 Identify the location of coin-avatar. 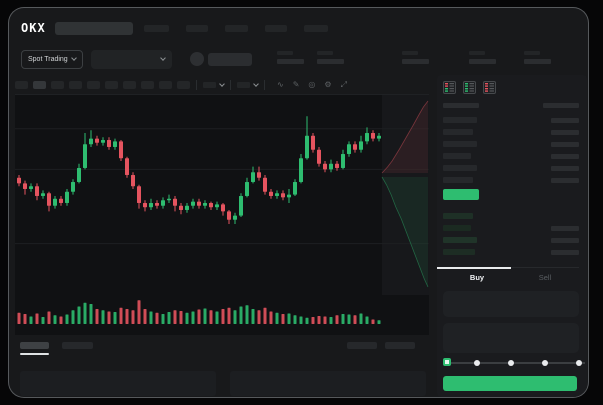
(196, 59).